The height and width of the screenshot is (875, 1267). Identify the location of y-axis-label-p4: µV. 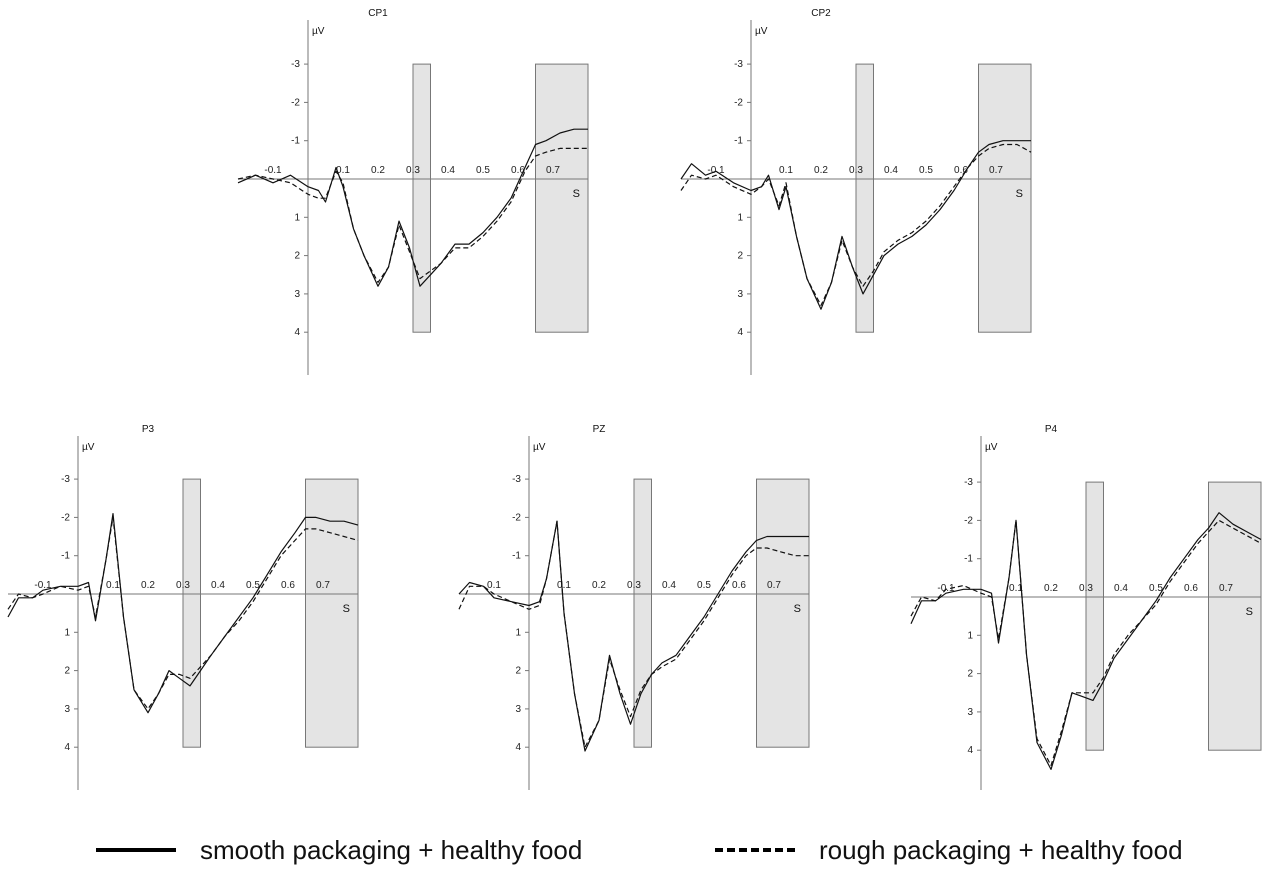
(991, 447).